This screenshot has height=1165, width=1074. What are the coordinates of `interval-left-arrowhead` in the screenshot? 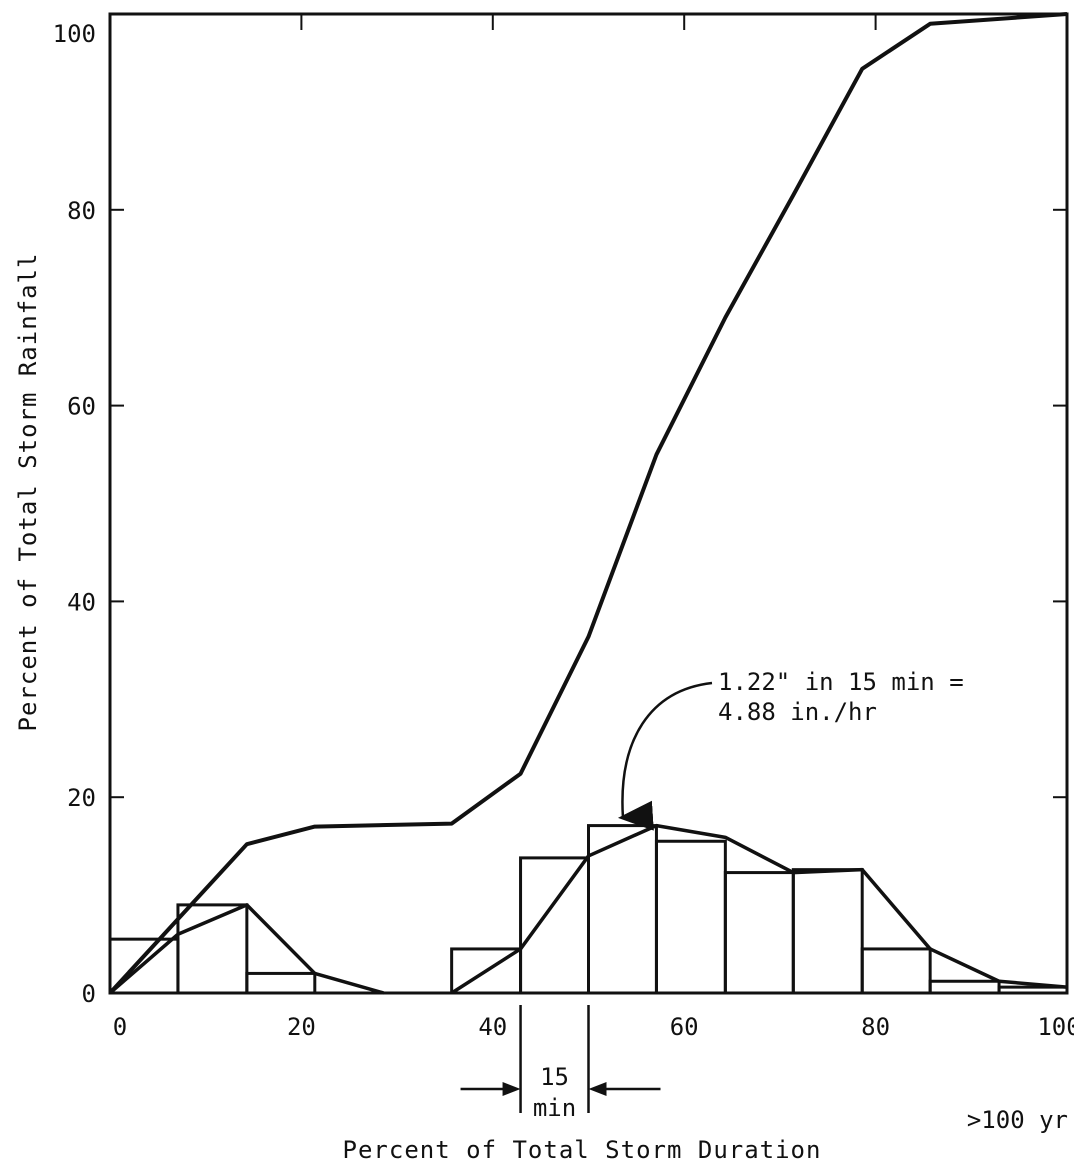 It's located at (511, 1089).